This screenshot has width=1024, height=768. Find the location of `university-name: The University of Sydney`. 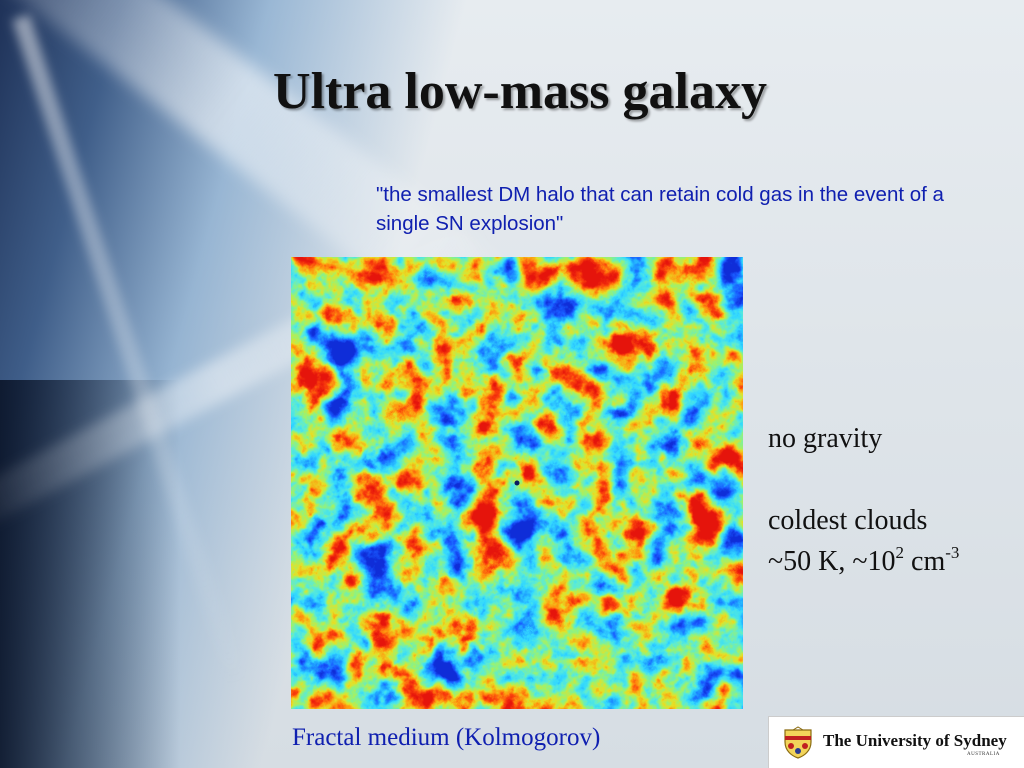

university-name: The University of Sydney is located at coordinates (915, 740).